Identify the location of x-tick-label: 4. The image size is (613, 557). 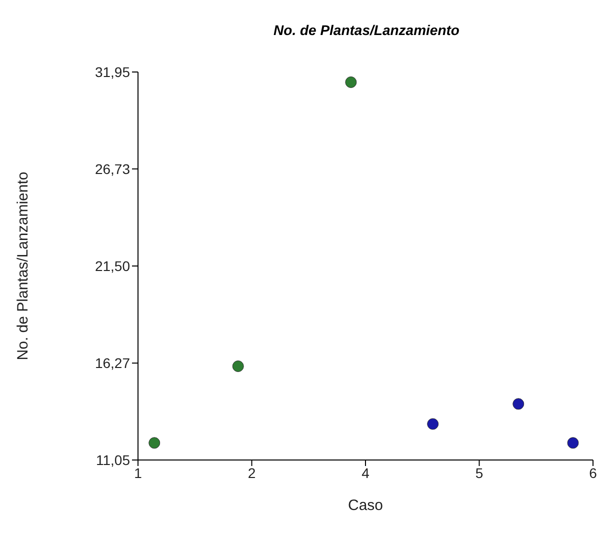
(366, 472).